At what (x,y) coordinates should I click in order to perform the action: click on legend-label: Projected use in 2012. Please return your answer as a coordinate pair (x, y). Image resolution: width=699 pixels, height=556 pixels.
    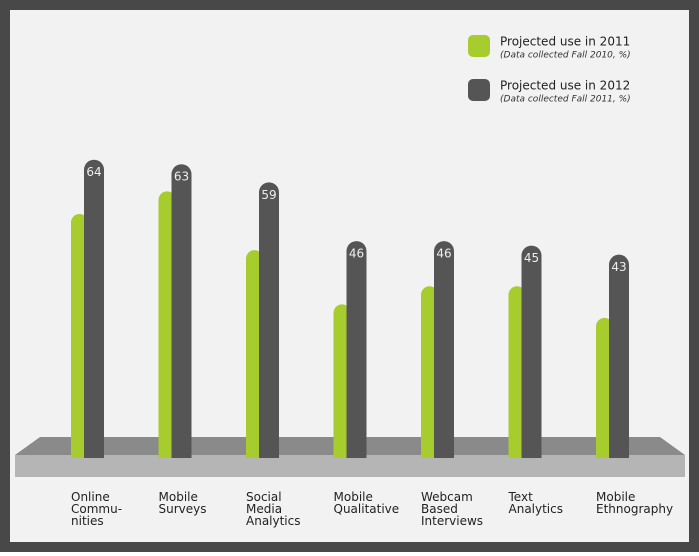
    Looking at the image, I should click on (565, 86).